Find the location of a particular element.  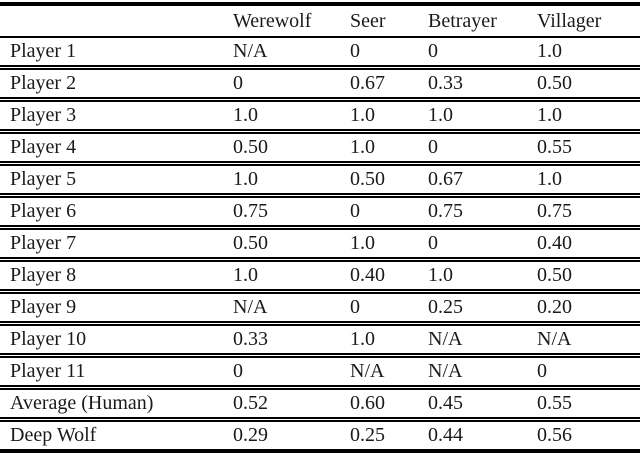

header-col-betrayer: Betrayer is located at coordinates (482, 21).